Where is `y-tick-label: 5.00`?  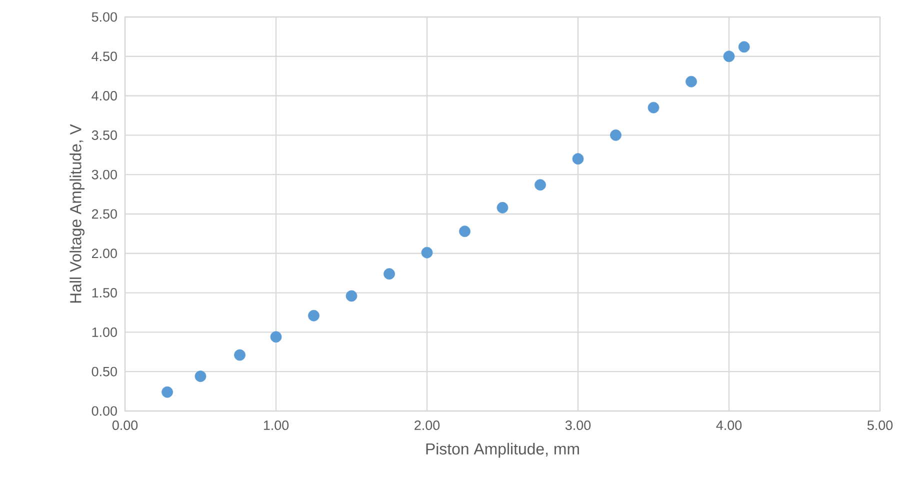
y-tick-label: 5.00 is located at coordinates (104, 17).